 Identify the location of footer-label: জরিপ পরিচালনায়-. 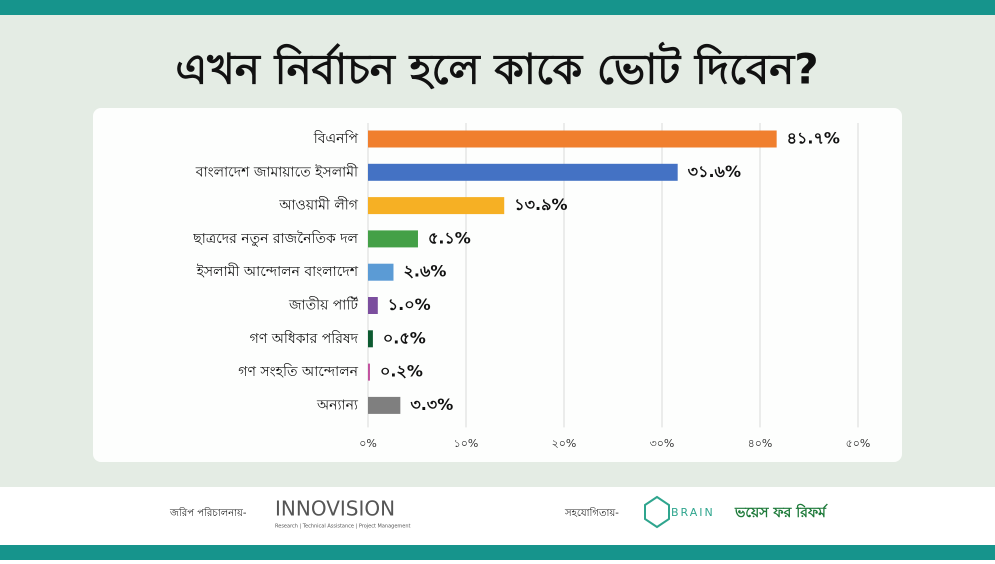
(208, 513).